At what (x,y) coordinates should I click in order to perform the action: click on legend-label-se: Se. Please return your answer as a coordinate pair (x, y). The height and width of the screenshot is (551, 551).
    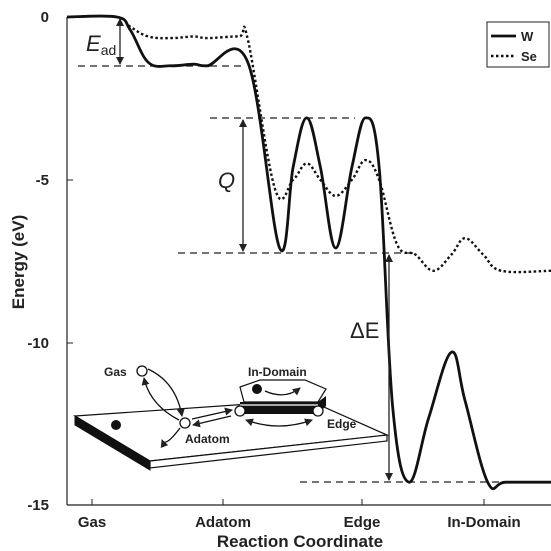
    Looking at the image, I should click on (529, 56).